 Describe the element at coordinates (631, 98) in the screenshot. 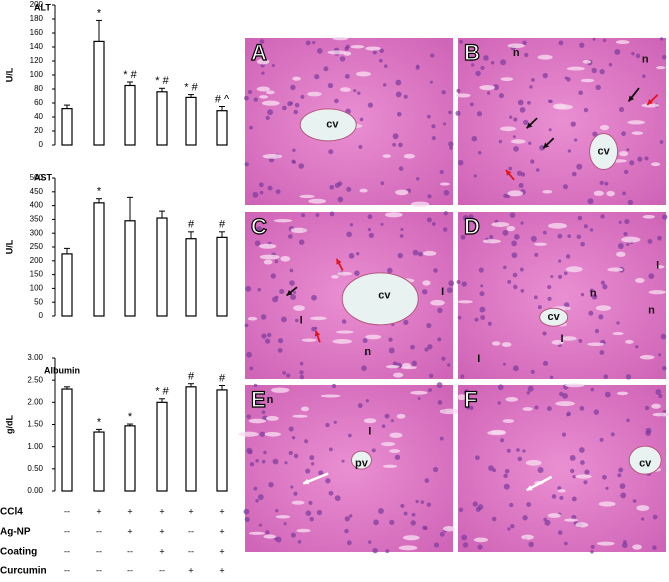

I see `arrow-head` at that location.